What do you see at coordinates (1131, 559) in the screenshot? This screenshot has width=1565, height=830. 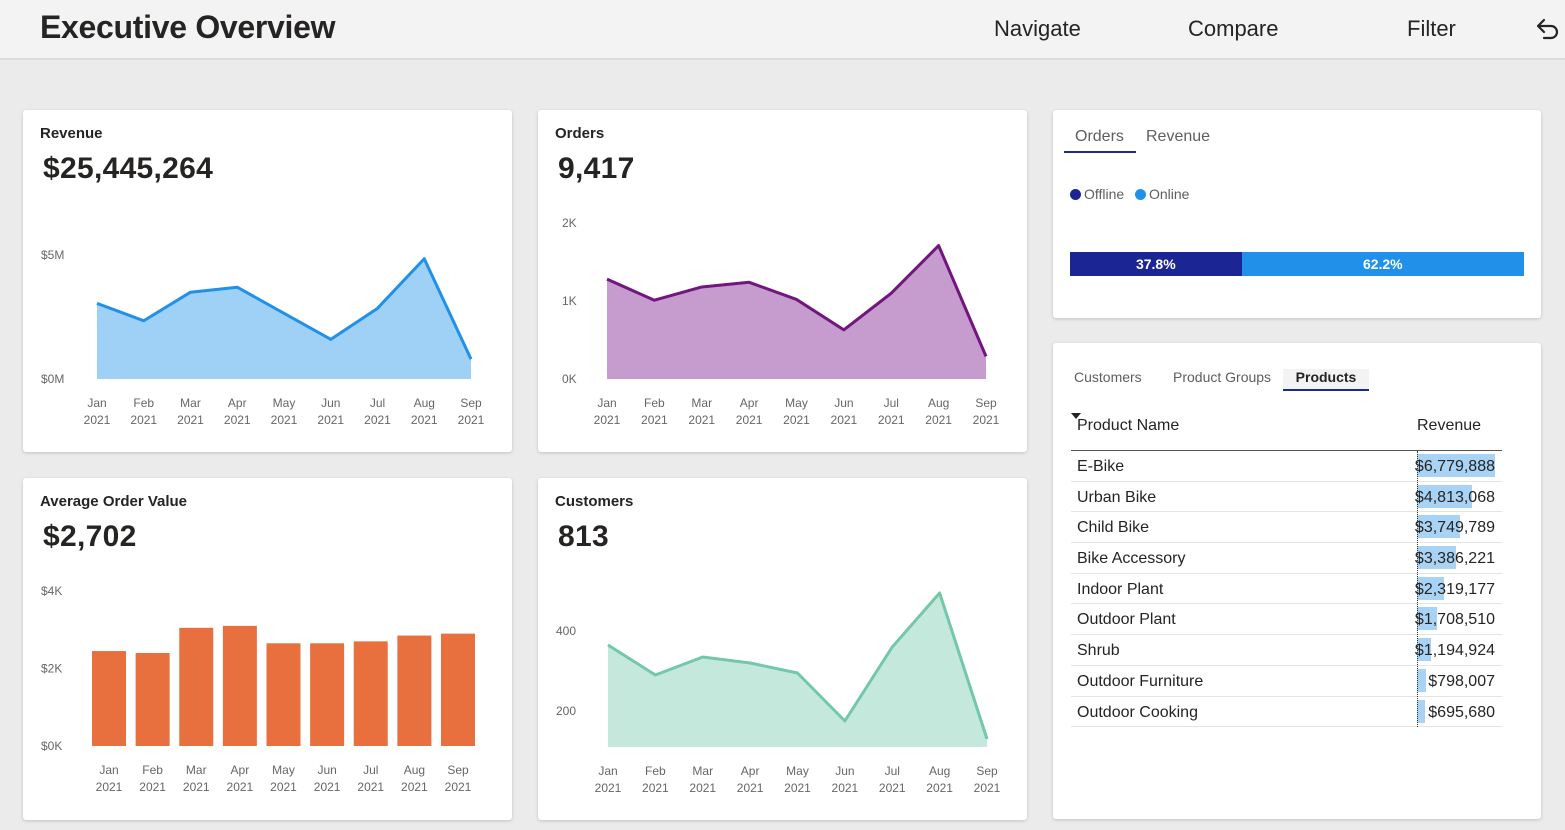 I see `product-name-cell: Bike Accessory` at bounding box center [1131, 559].